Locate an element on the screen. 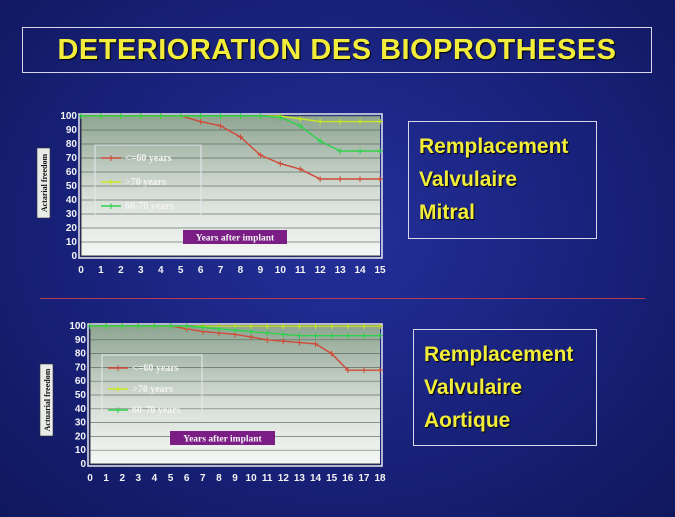  y-tick-label: 80 is located at coordinates (81, 354).